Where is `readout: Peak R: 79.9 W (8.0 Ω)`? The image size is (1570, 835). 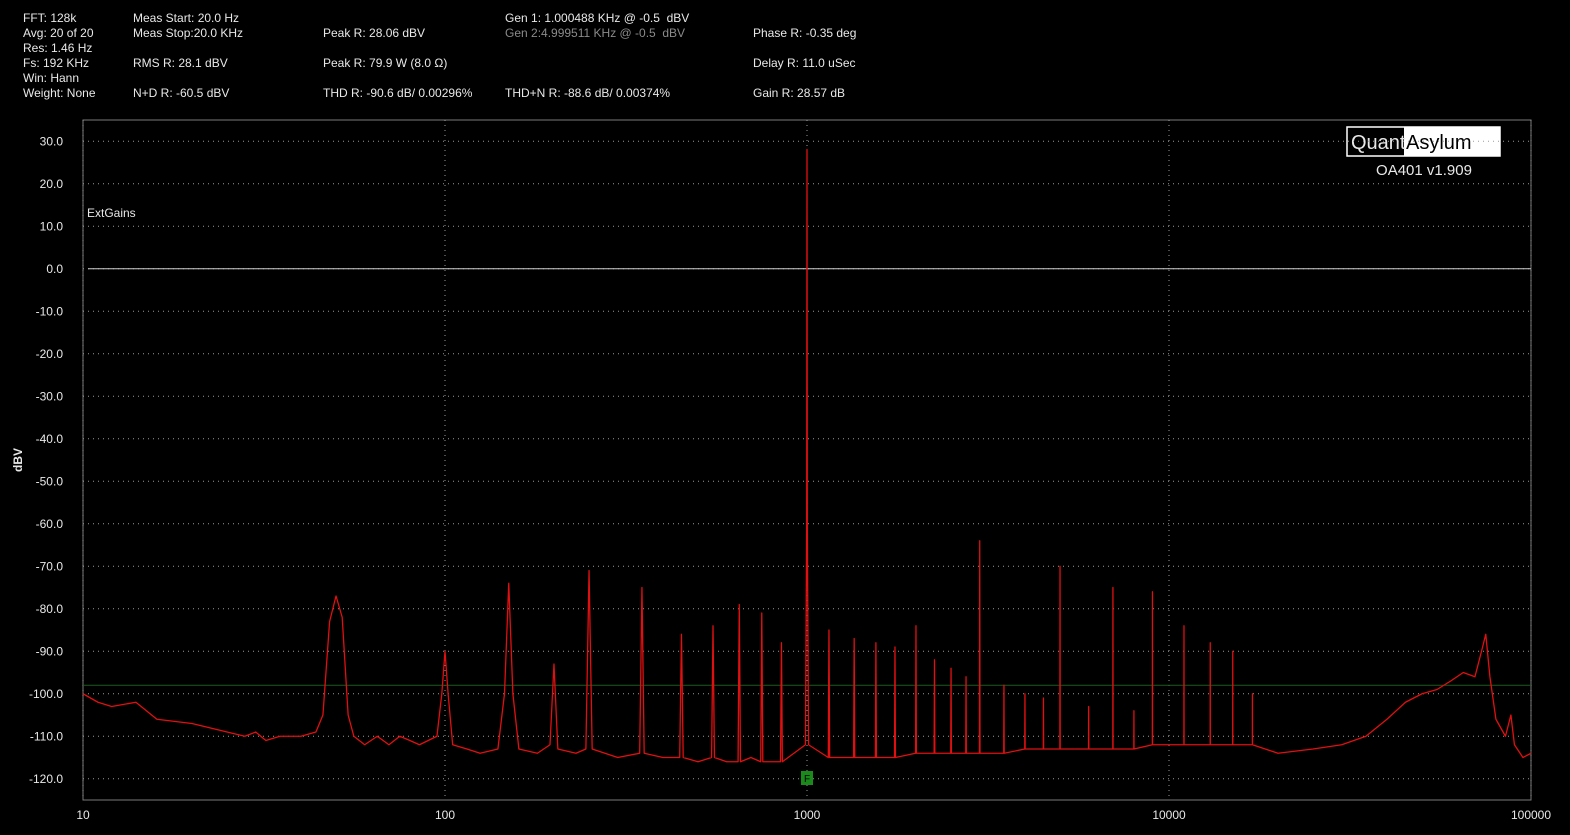 readout: Peak R: 79.9 W (8.0 Ω) is located at coordinates (385, 63).